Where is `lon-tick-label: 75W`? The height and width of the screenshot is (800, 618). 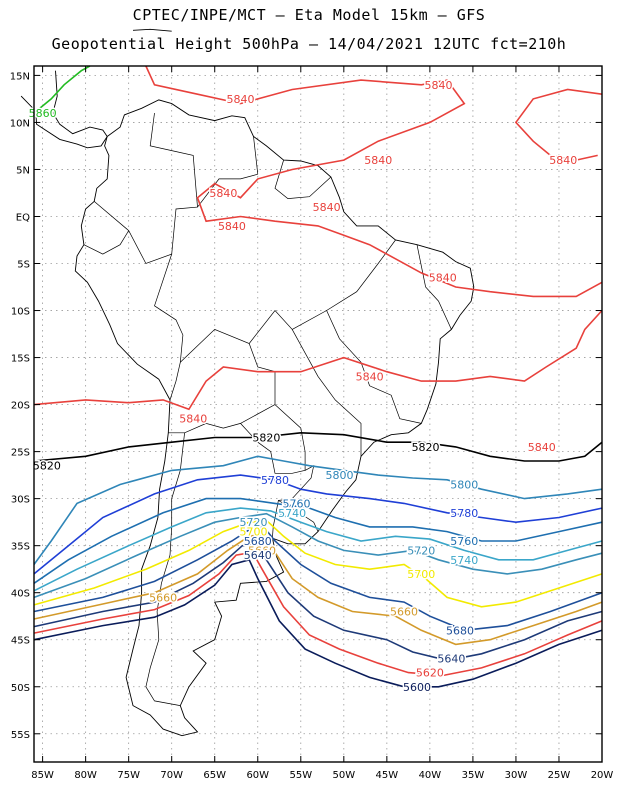
lon-tick-label: 75W is located at coordinates (128, 775).